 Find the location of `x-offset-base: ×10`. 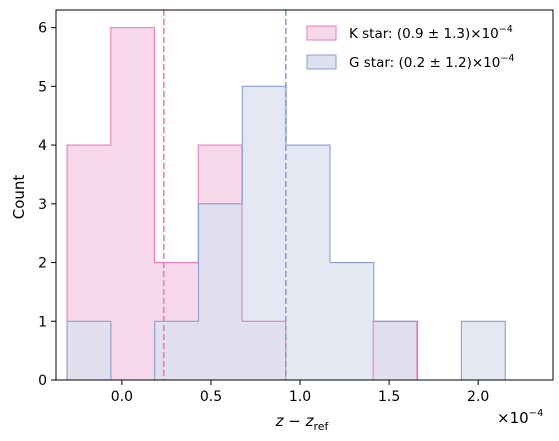

x-offset-base: ×10 is located at coordinates (513, 418).